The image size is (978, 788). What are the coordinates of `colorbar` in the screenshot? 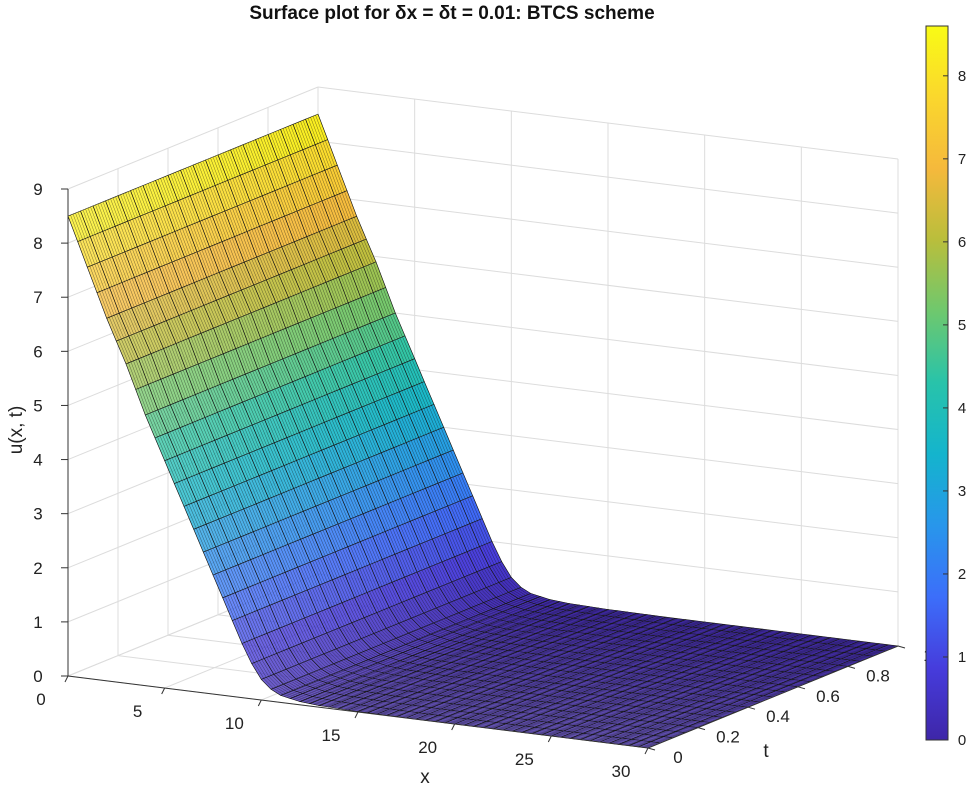 It's located at (937, 383).